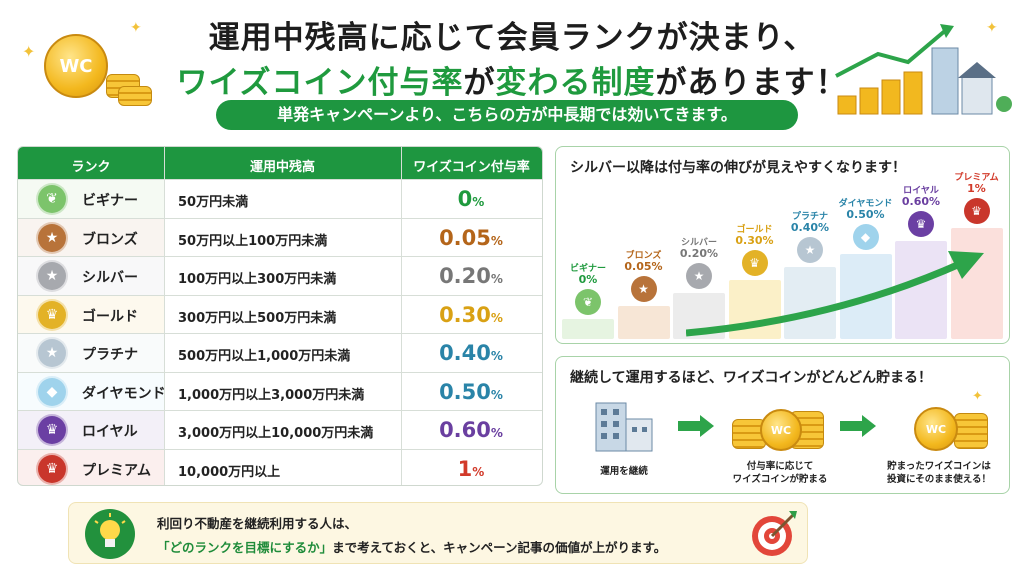  Describe the element at coordinates (76, 66) in the screenshot. I see `wc-coin-icon: WC` at that location.